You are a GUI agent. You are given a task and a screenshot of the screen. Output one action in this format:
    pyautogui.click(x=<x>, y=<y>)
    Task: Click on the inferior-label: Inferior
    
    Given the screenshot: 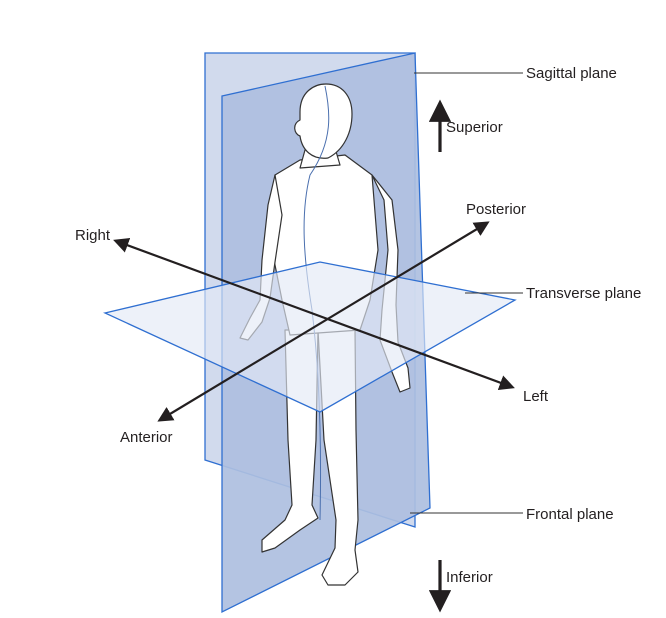 What is the action you would take?
    pyautogui.click(x=469, y=577)
    